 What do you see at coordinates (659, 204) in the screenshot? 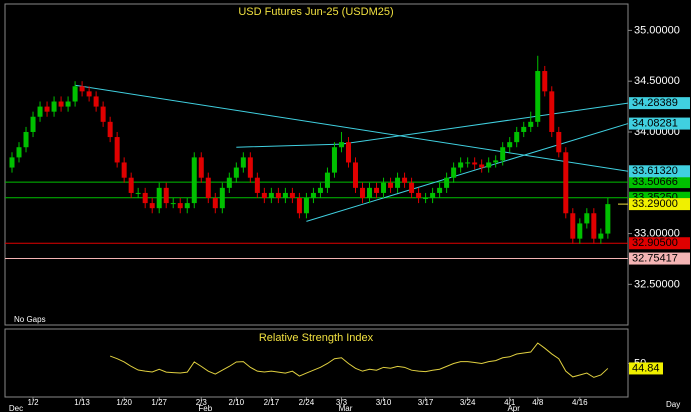
I see `last-price-label-box` at bounding box center [659, 204].